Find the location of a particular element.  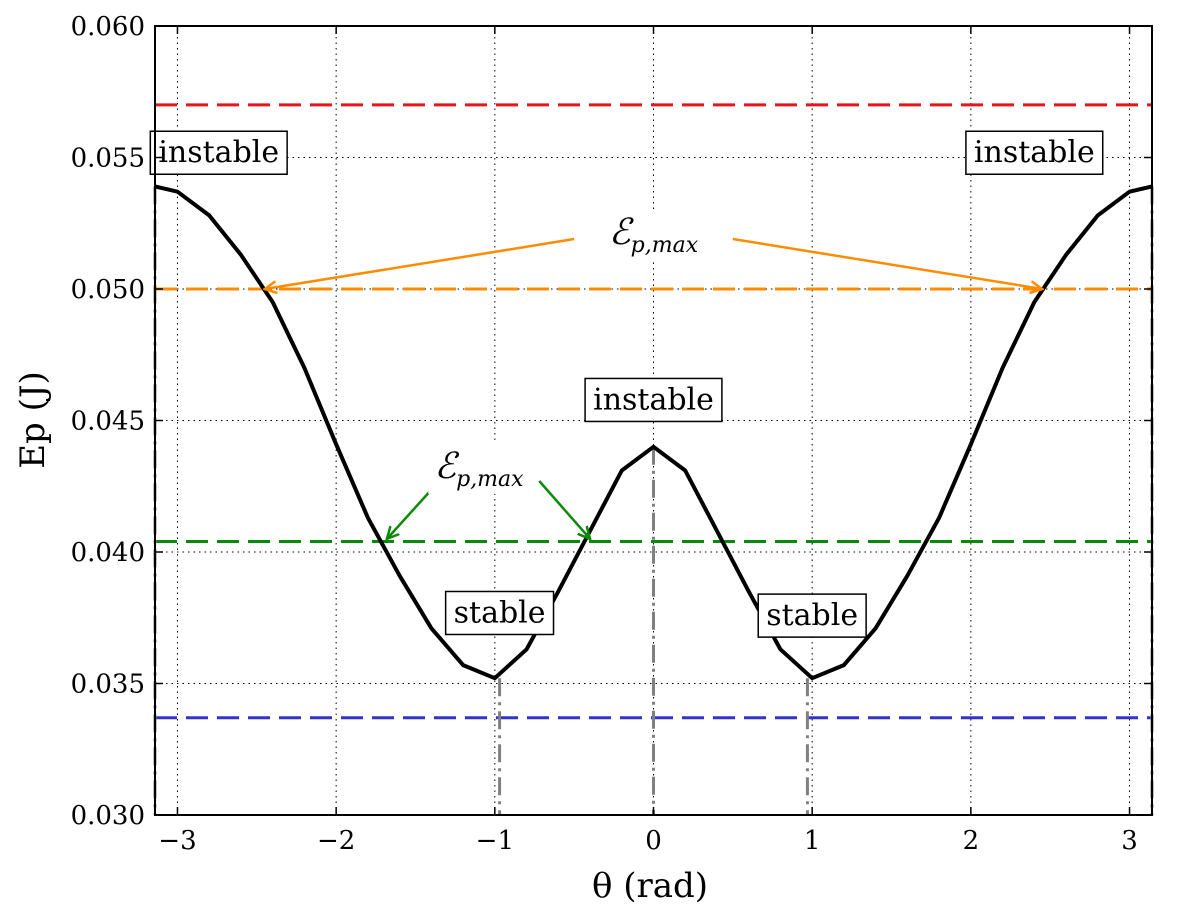

y-tick-label: 0.040 is located at coordinates (108, 553).